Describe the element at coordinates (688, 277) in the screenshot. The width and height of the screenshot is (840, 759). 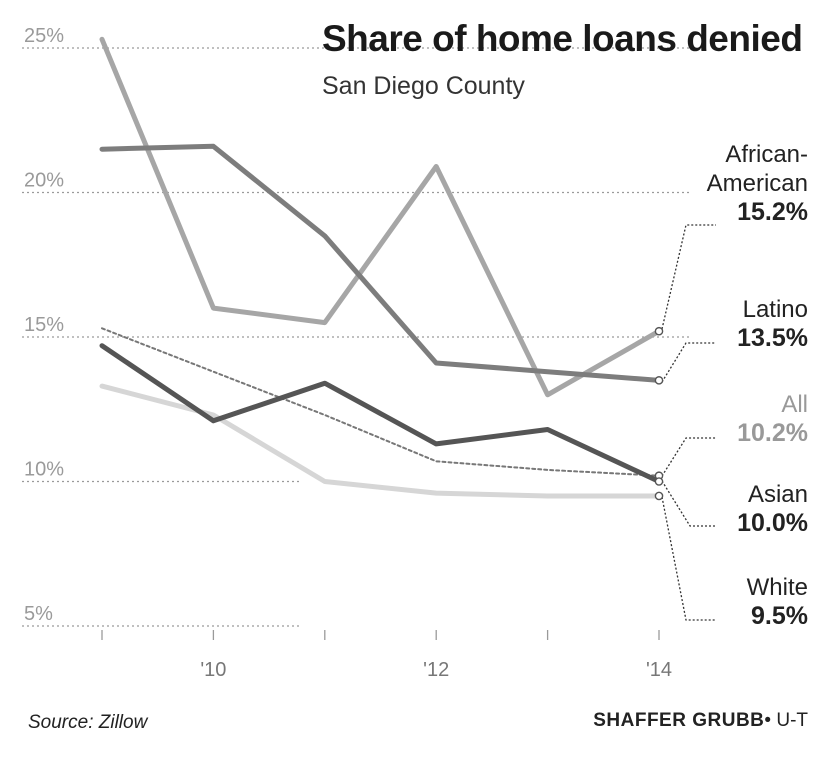
I see `leader-line-african-american` at that location.